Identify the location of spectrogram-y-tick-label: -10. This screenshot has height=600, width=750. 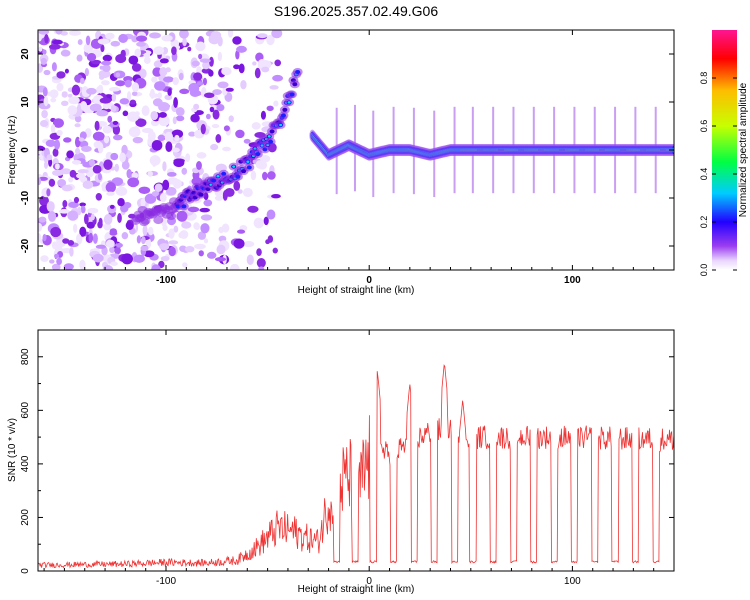
(25, 197).